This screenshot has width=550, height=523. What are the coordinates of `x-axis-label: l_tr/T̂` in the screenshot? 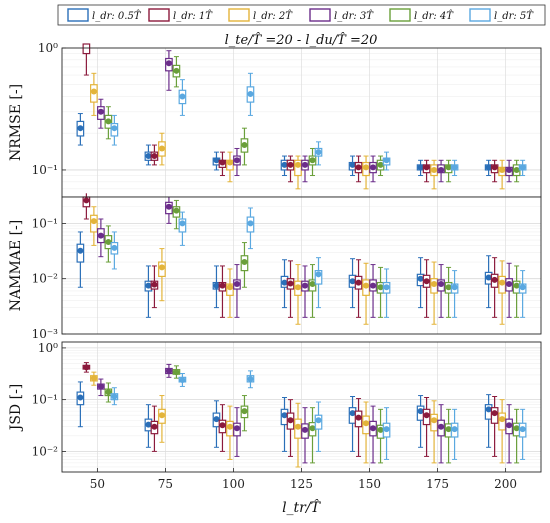 It's located at (302, 507).